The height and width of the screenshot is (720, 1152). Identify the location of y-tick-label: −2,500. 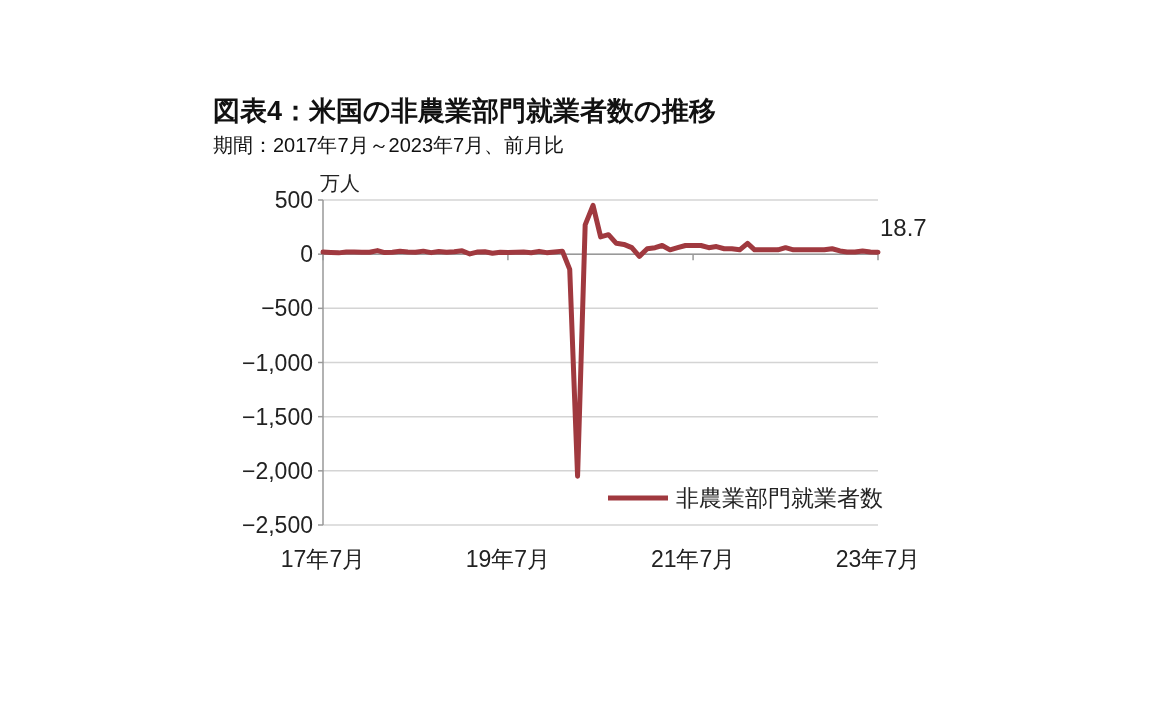
(277, 525).